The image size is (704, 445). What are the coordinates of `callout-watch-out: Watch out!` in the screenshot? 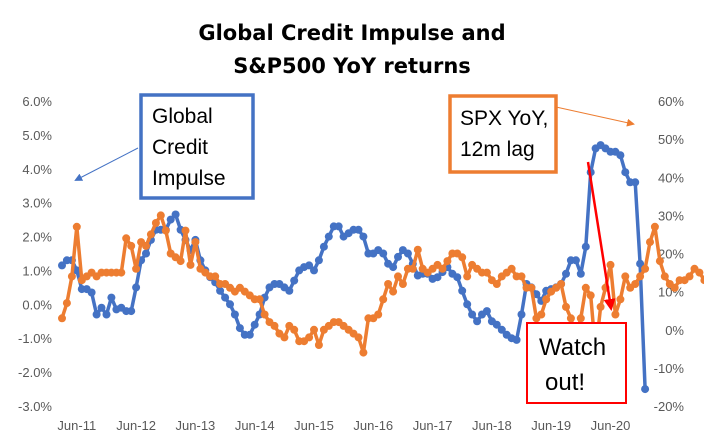 It's located at (576, 363).